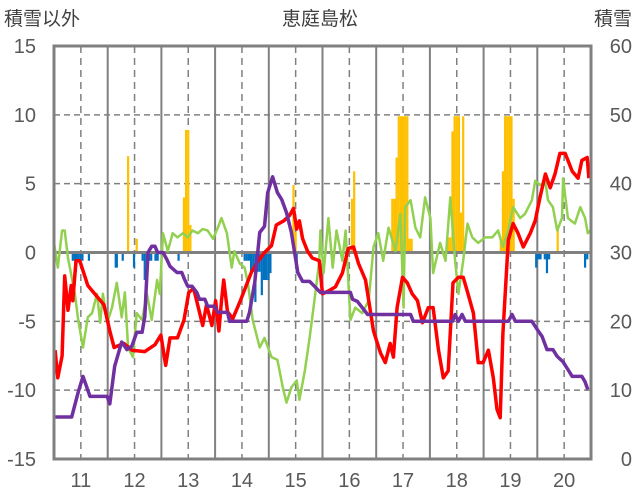 This screenshot has width=636, height=501. What do you see at coordinates (21, 391) in the screenshot?
I see `y-left-tick-label: -10` at bounding box center [21, 391].